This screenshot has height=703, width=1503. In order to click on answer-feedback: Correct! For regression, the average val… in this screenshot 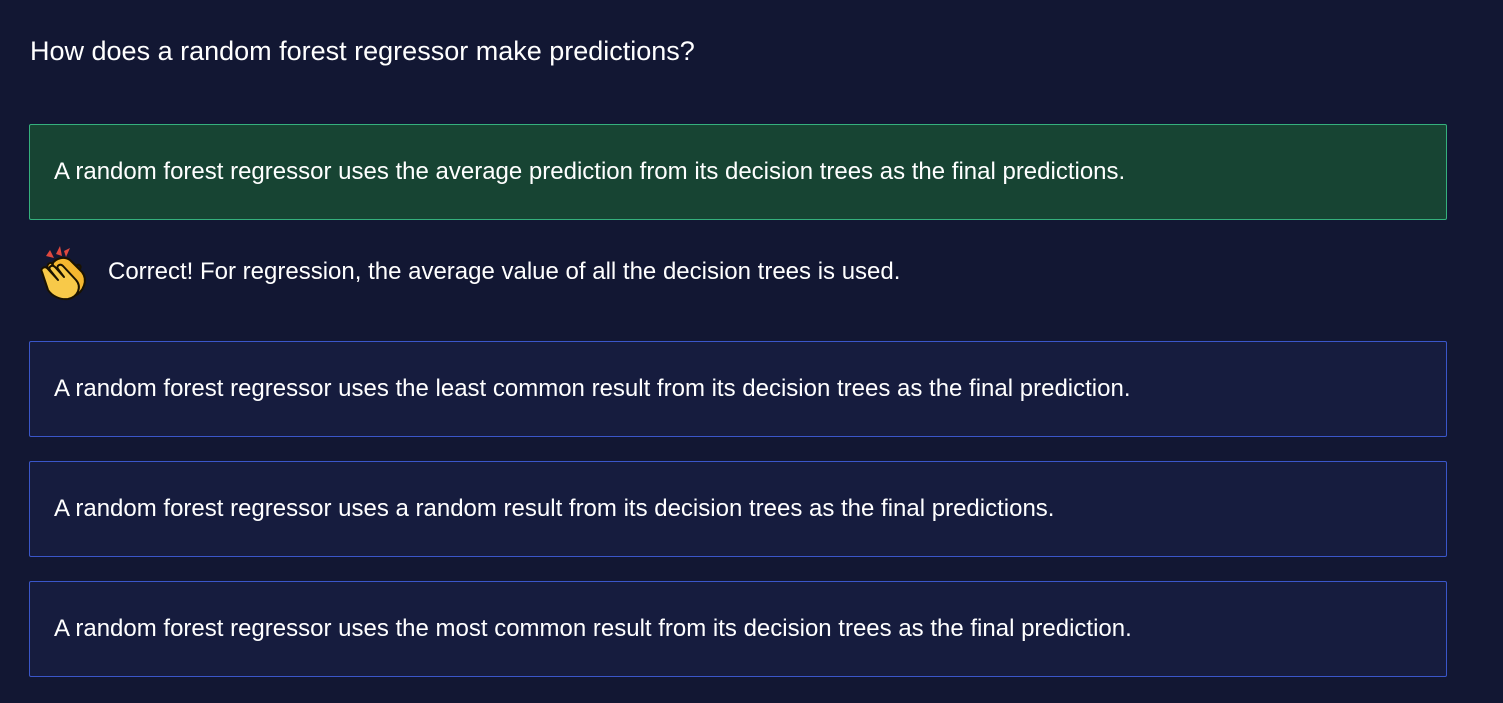, I will do `click(466, 272)`.